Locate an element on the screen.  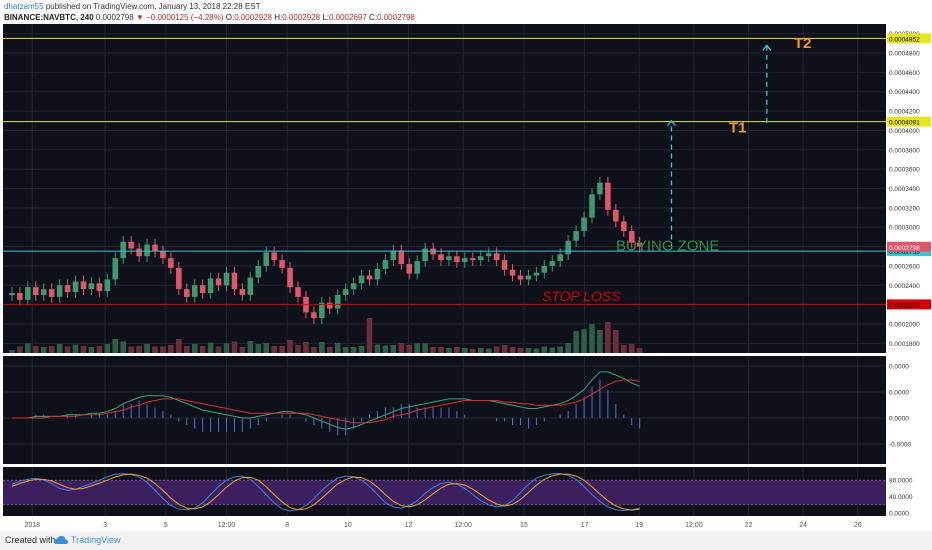
macd-line is located at coordinates (326, 400).